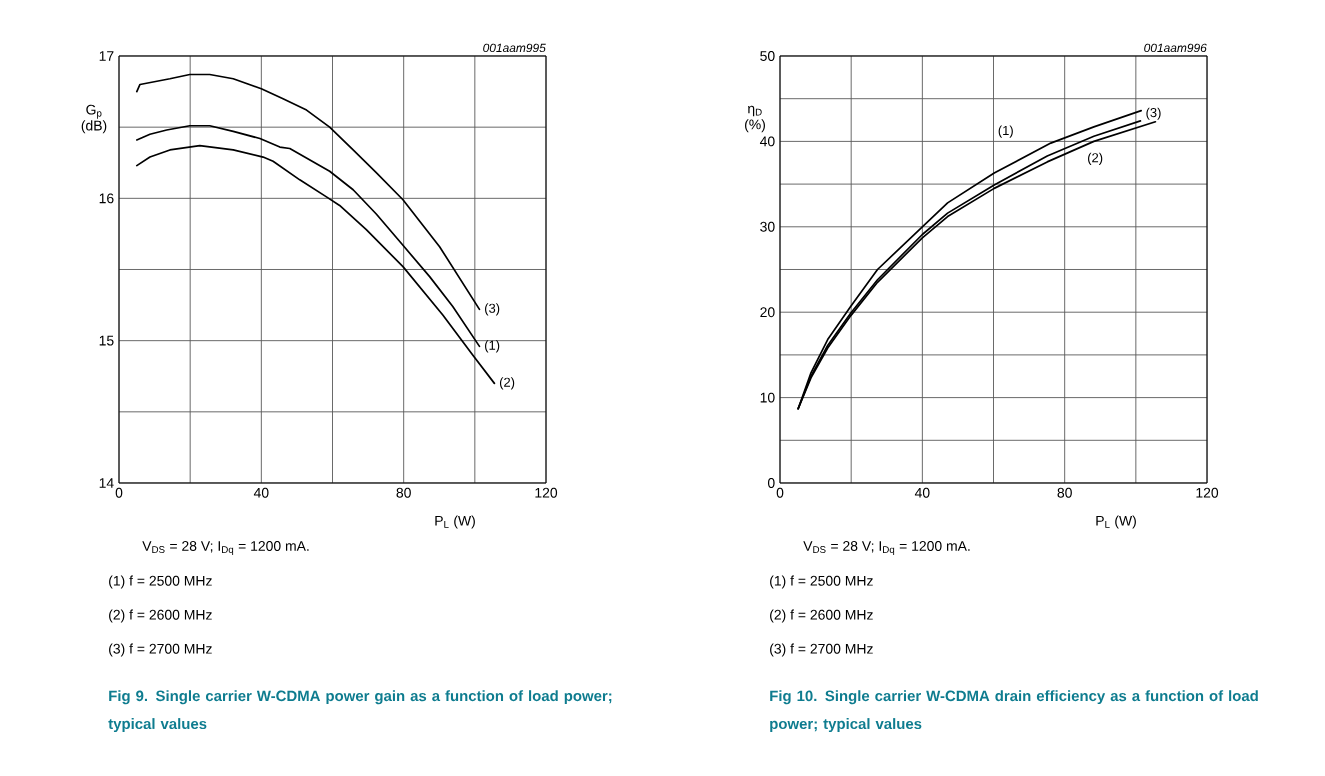 The height and width of the screenshot is (776, 1325). What do you see at coordinates (106, 56) in the screenshot?
I see `y-tick-label: 17` at bounding box center [106, 56].